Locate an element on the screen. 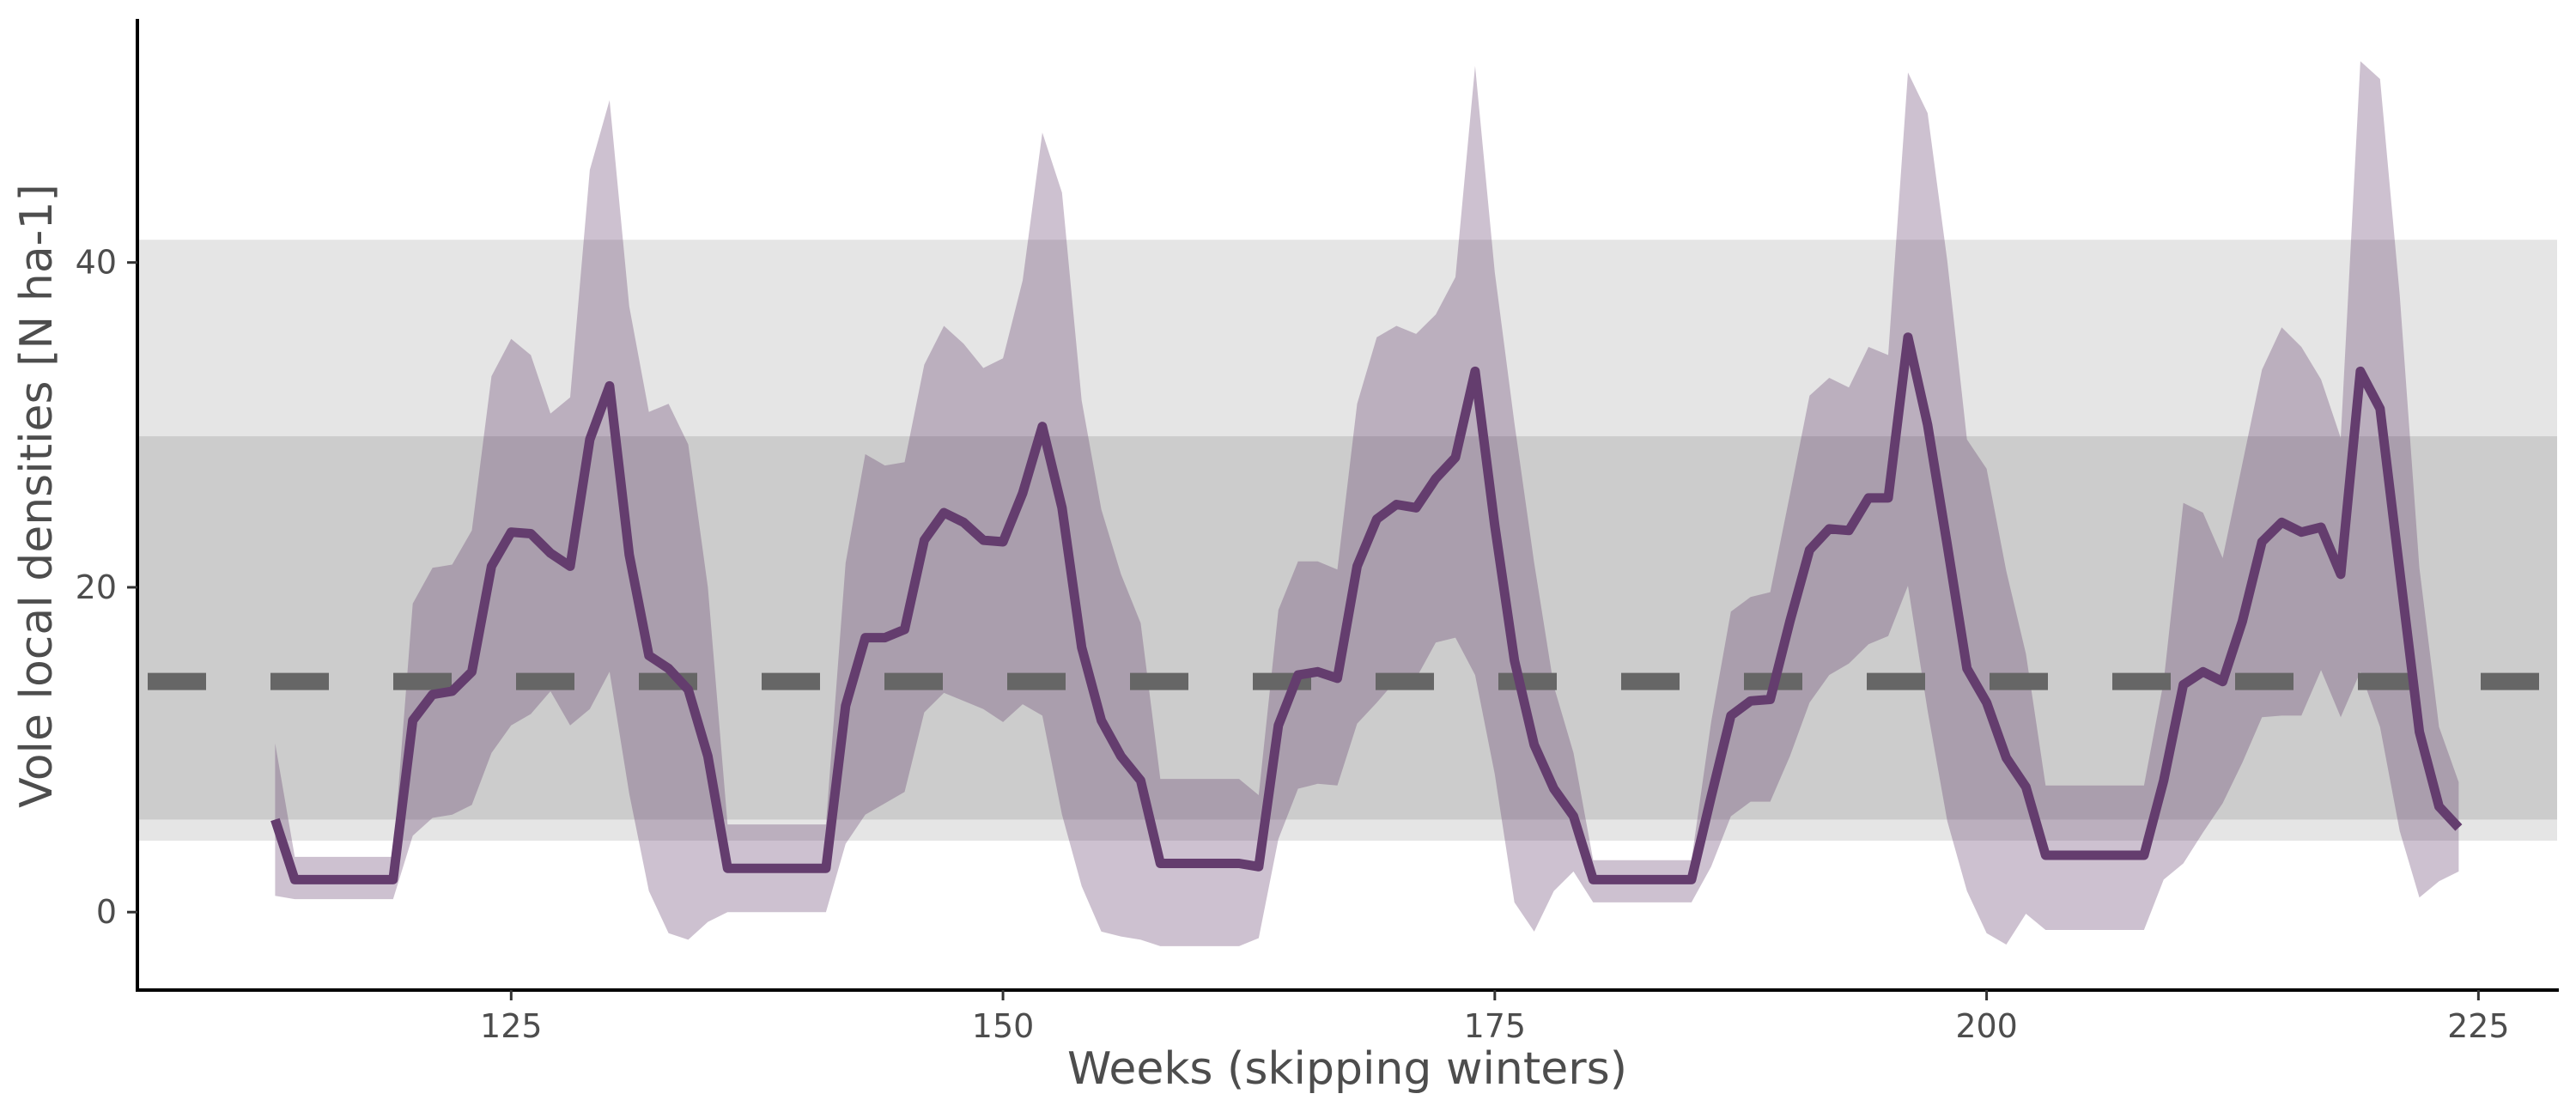 The height and width of the screenshot is (1112, 2576). x-axis-title: Weeks (skipping winters) is located at coordinates (1347, 1069).